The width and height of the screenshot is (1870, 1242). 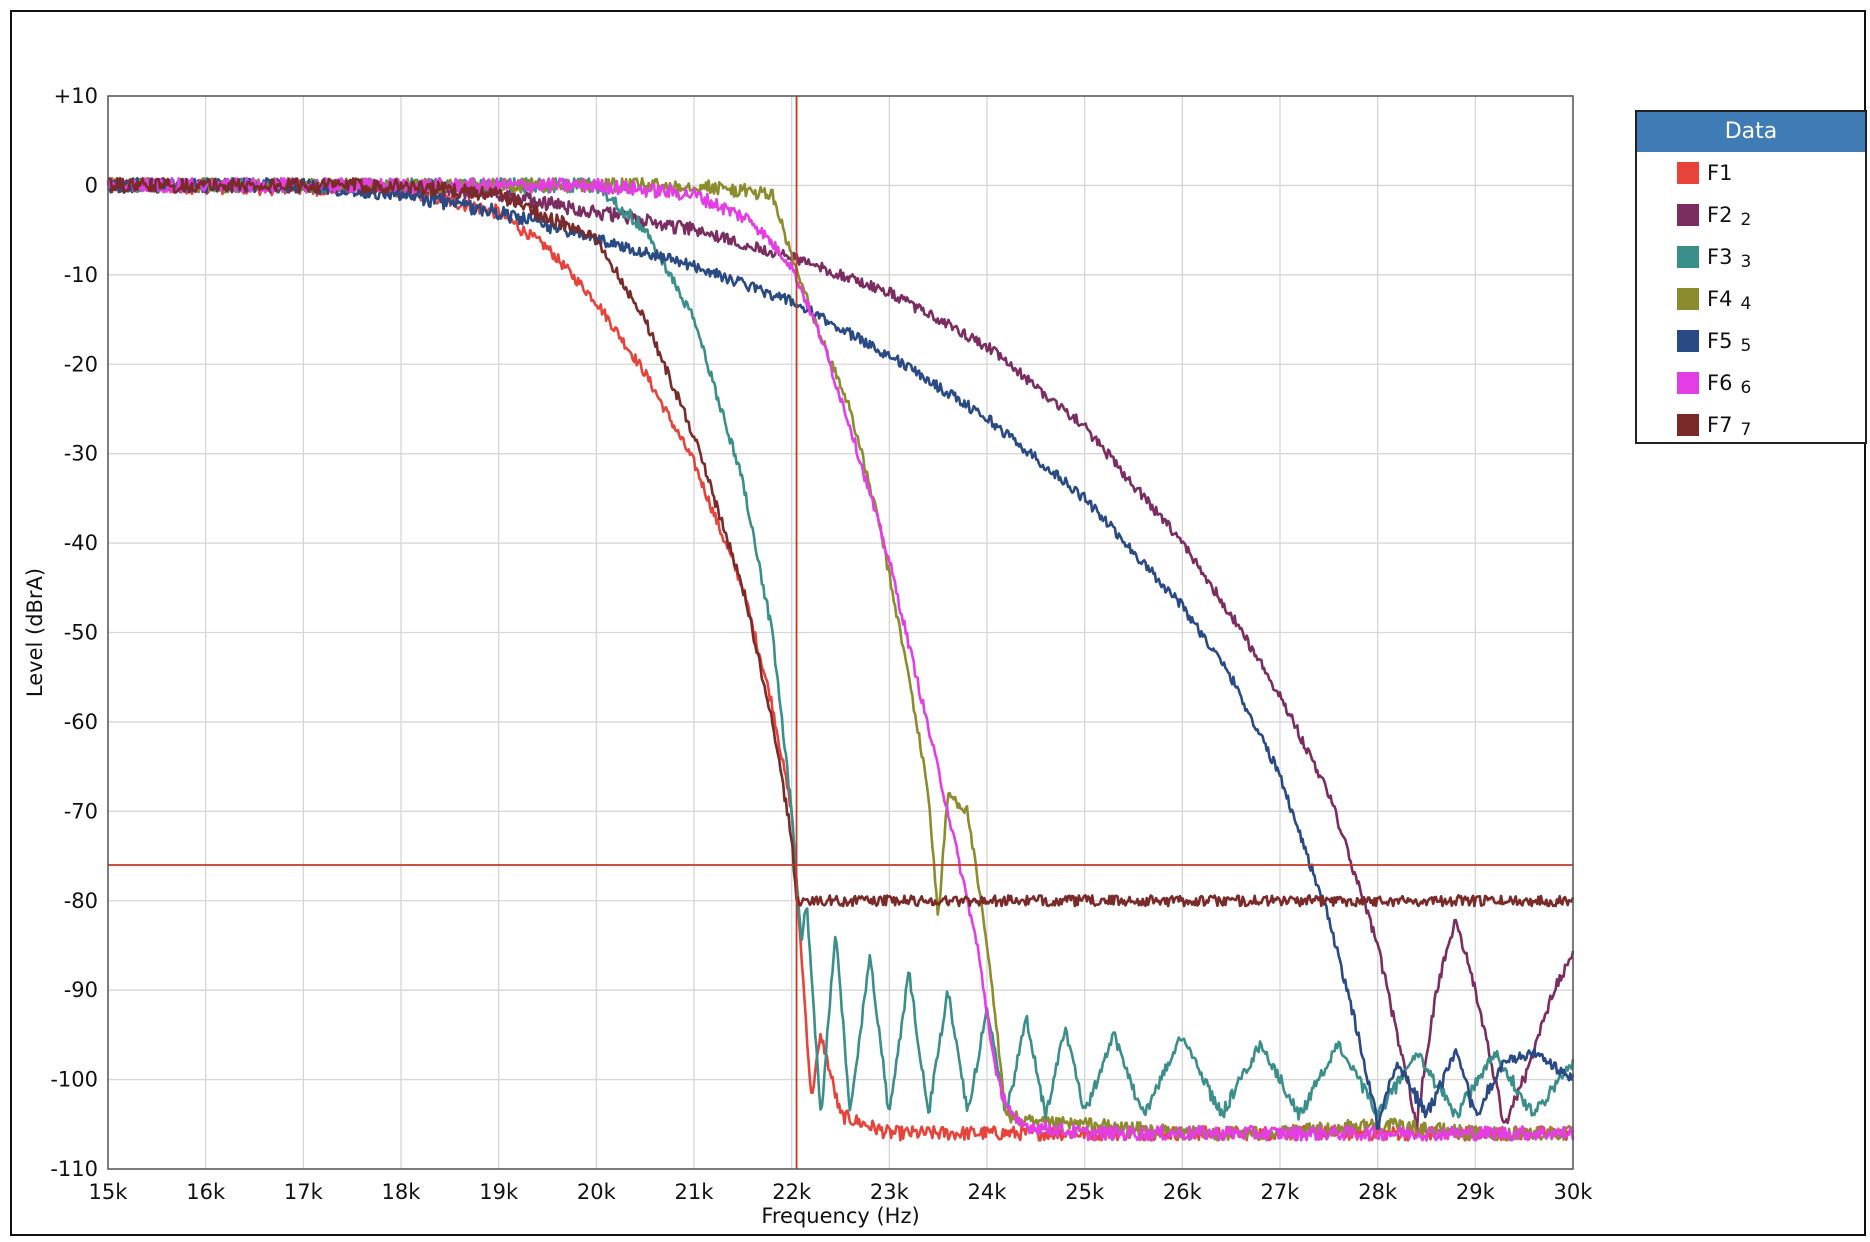 What do you see at coordinates (499, 1192) in the screenshot?
I see `x-tick-label: 19k` at bounding box center [499, 1192].